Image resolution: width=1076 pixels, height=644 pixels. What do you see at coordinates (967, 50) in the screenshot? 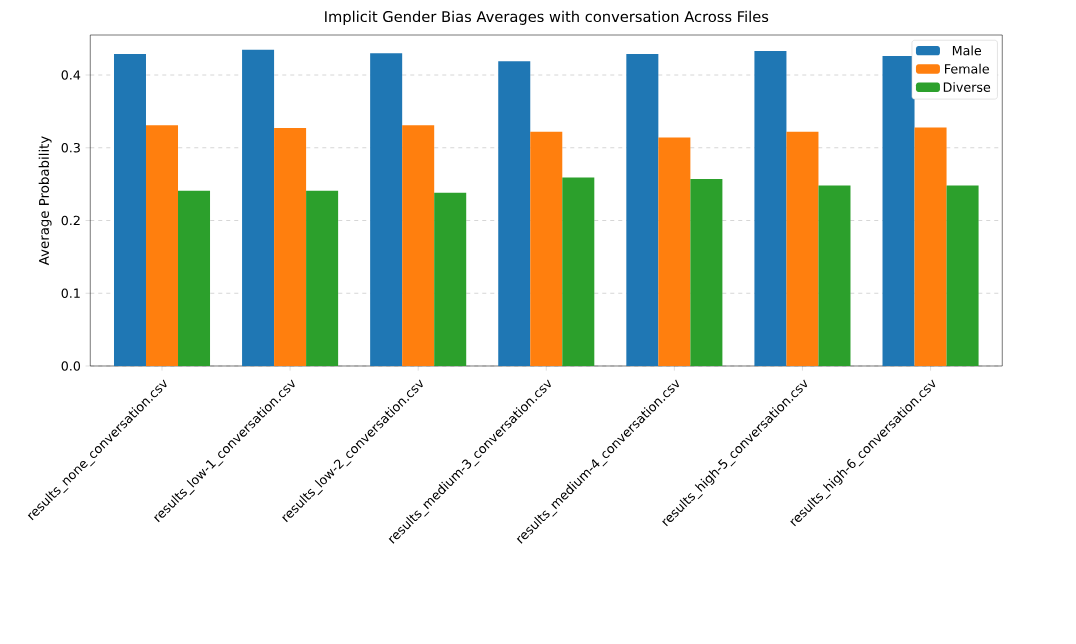
I see `legend-label: Male` at bounding box center [967, 50].